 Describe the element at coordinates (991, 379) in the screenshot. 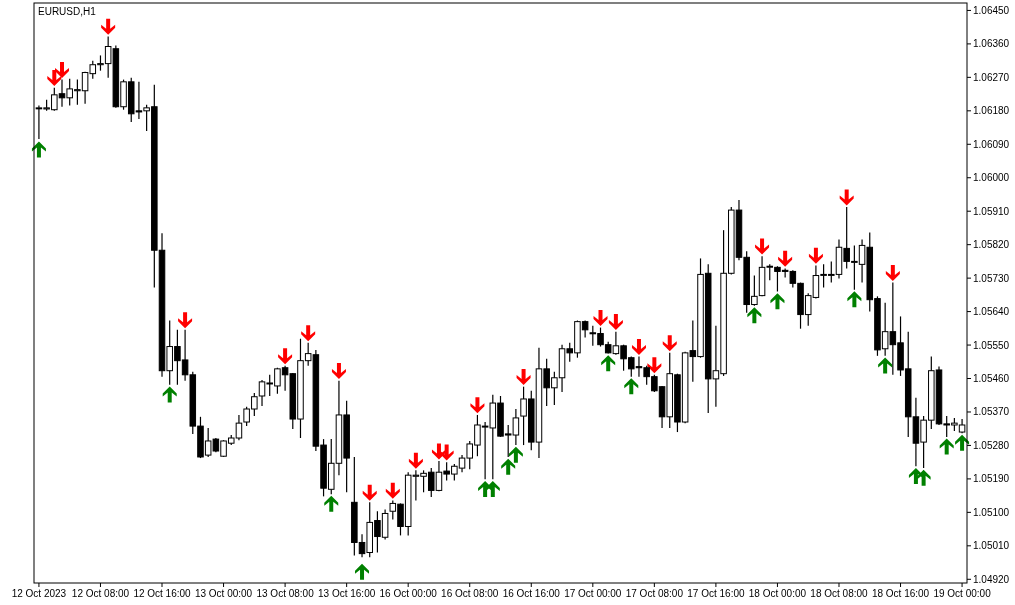

I see `y-tick-label: 1.05460` at that location.